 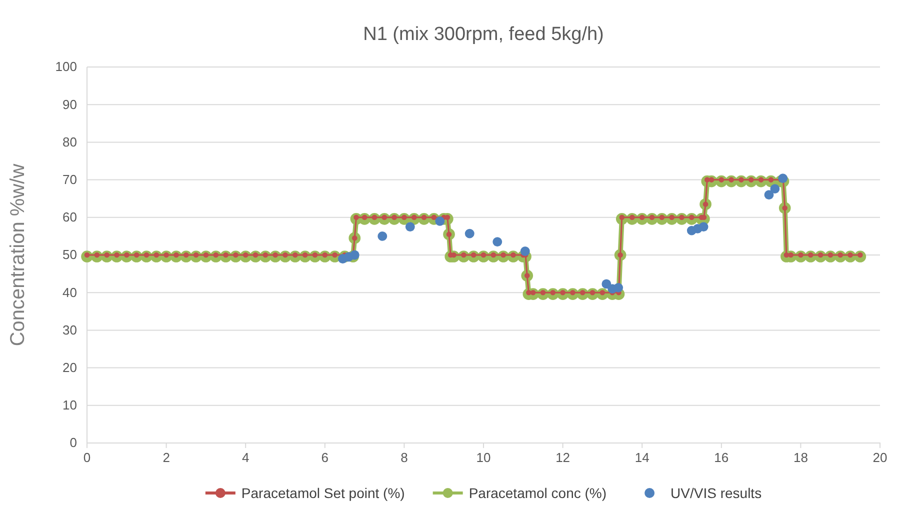 What do you see at coordinates (800, 458) in the screenshot?
I see `x-tick-label: 18` at bounding box center [800, 458].